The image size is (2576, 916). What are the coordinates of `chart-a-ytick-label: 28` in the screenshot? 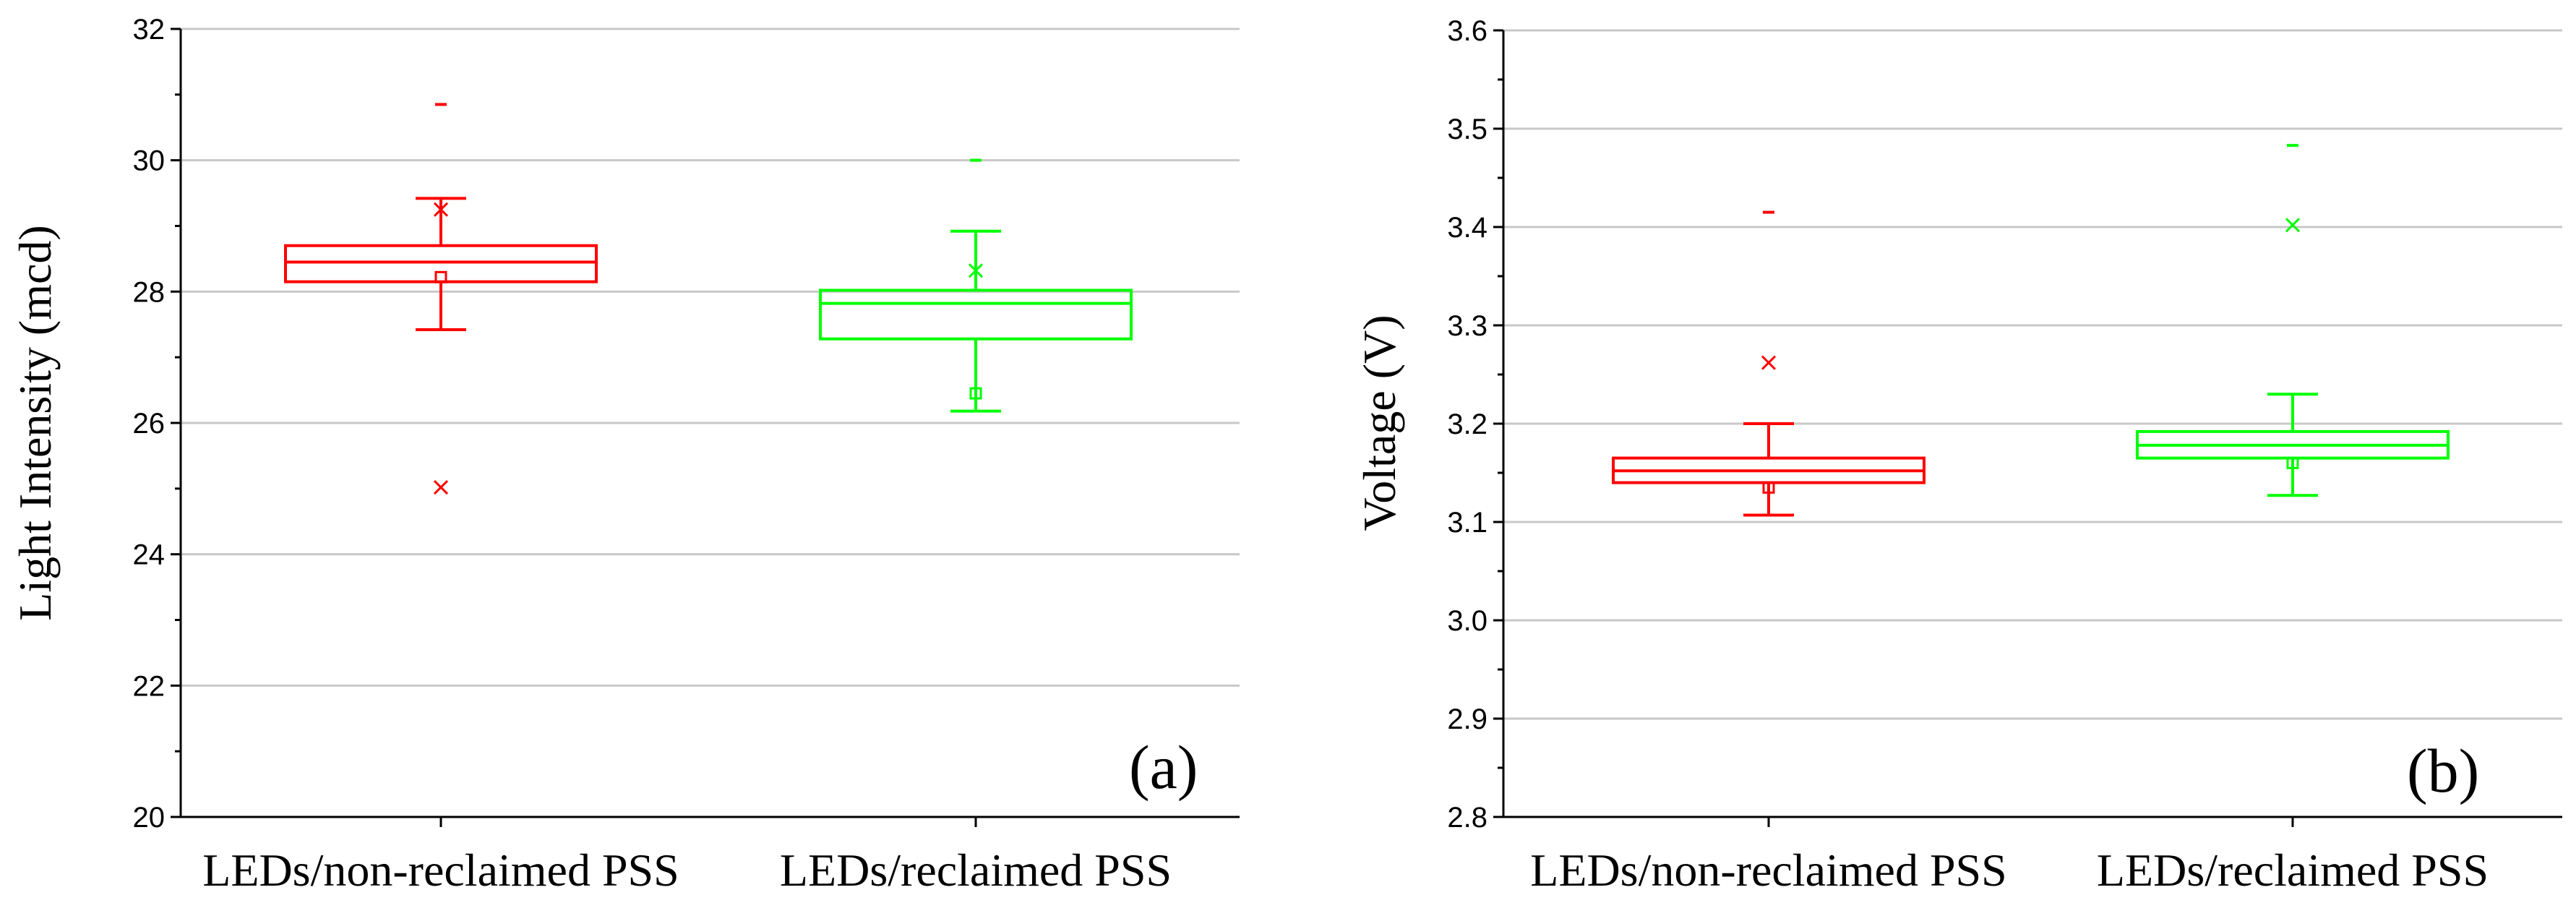 It's located at (150, 292).